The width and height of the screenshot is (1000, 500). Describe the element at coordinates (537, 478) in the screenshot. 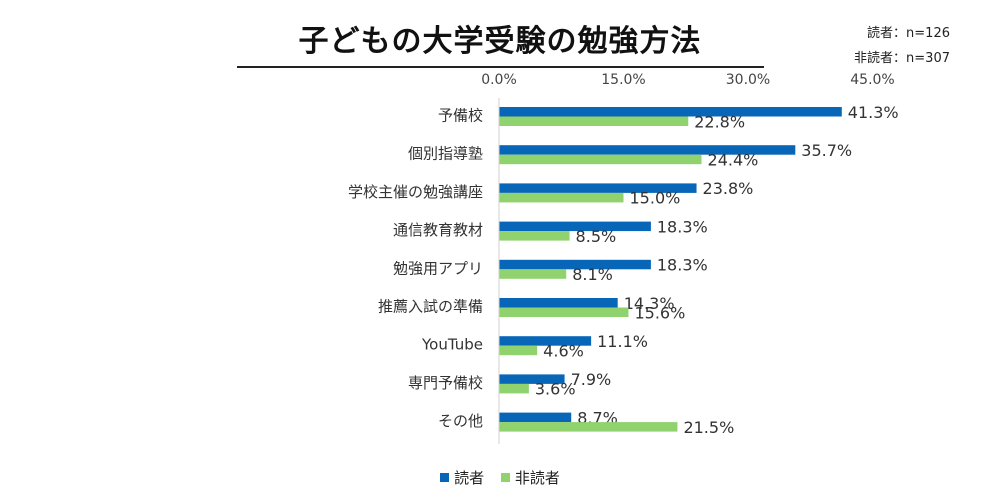

I see `legend-label-nonreaders: 非読者` at that location.